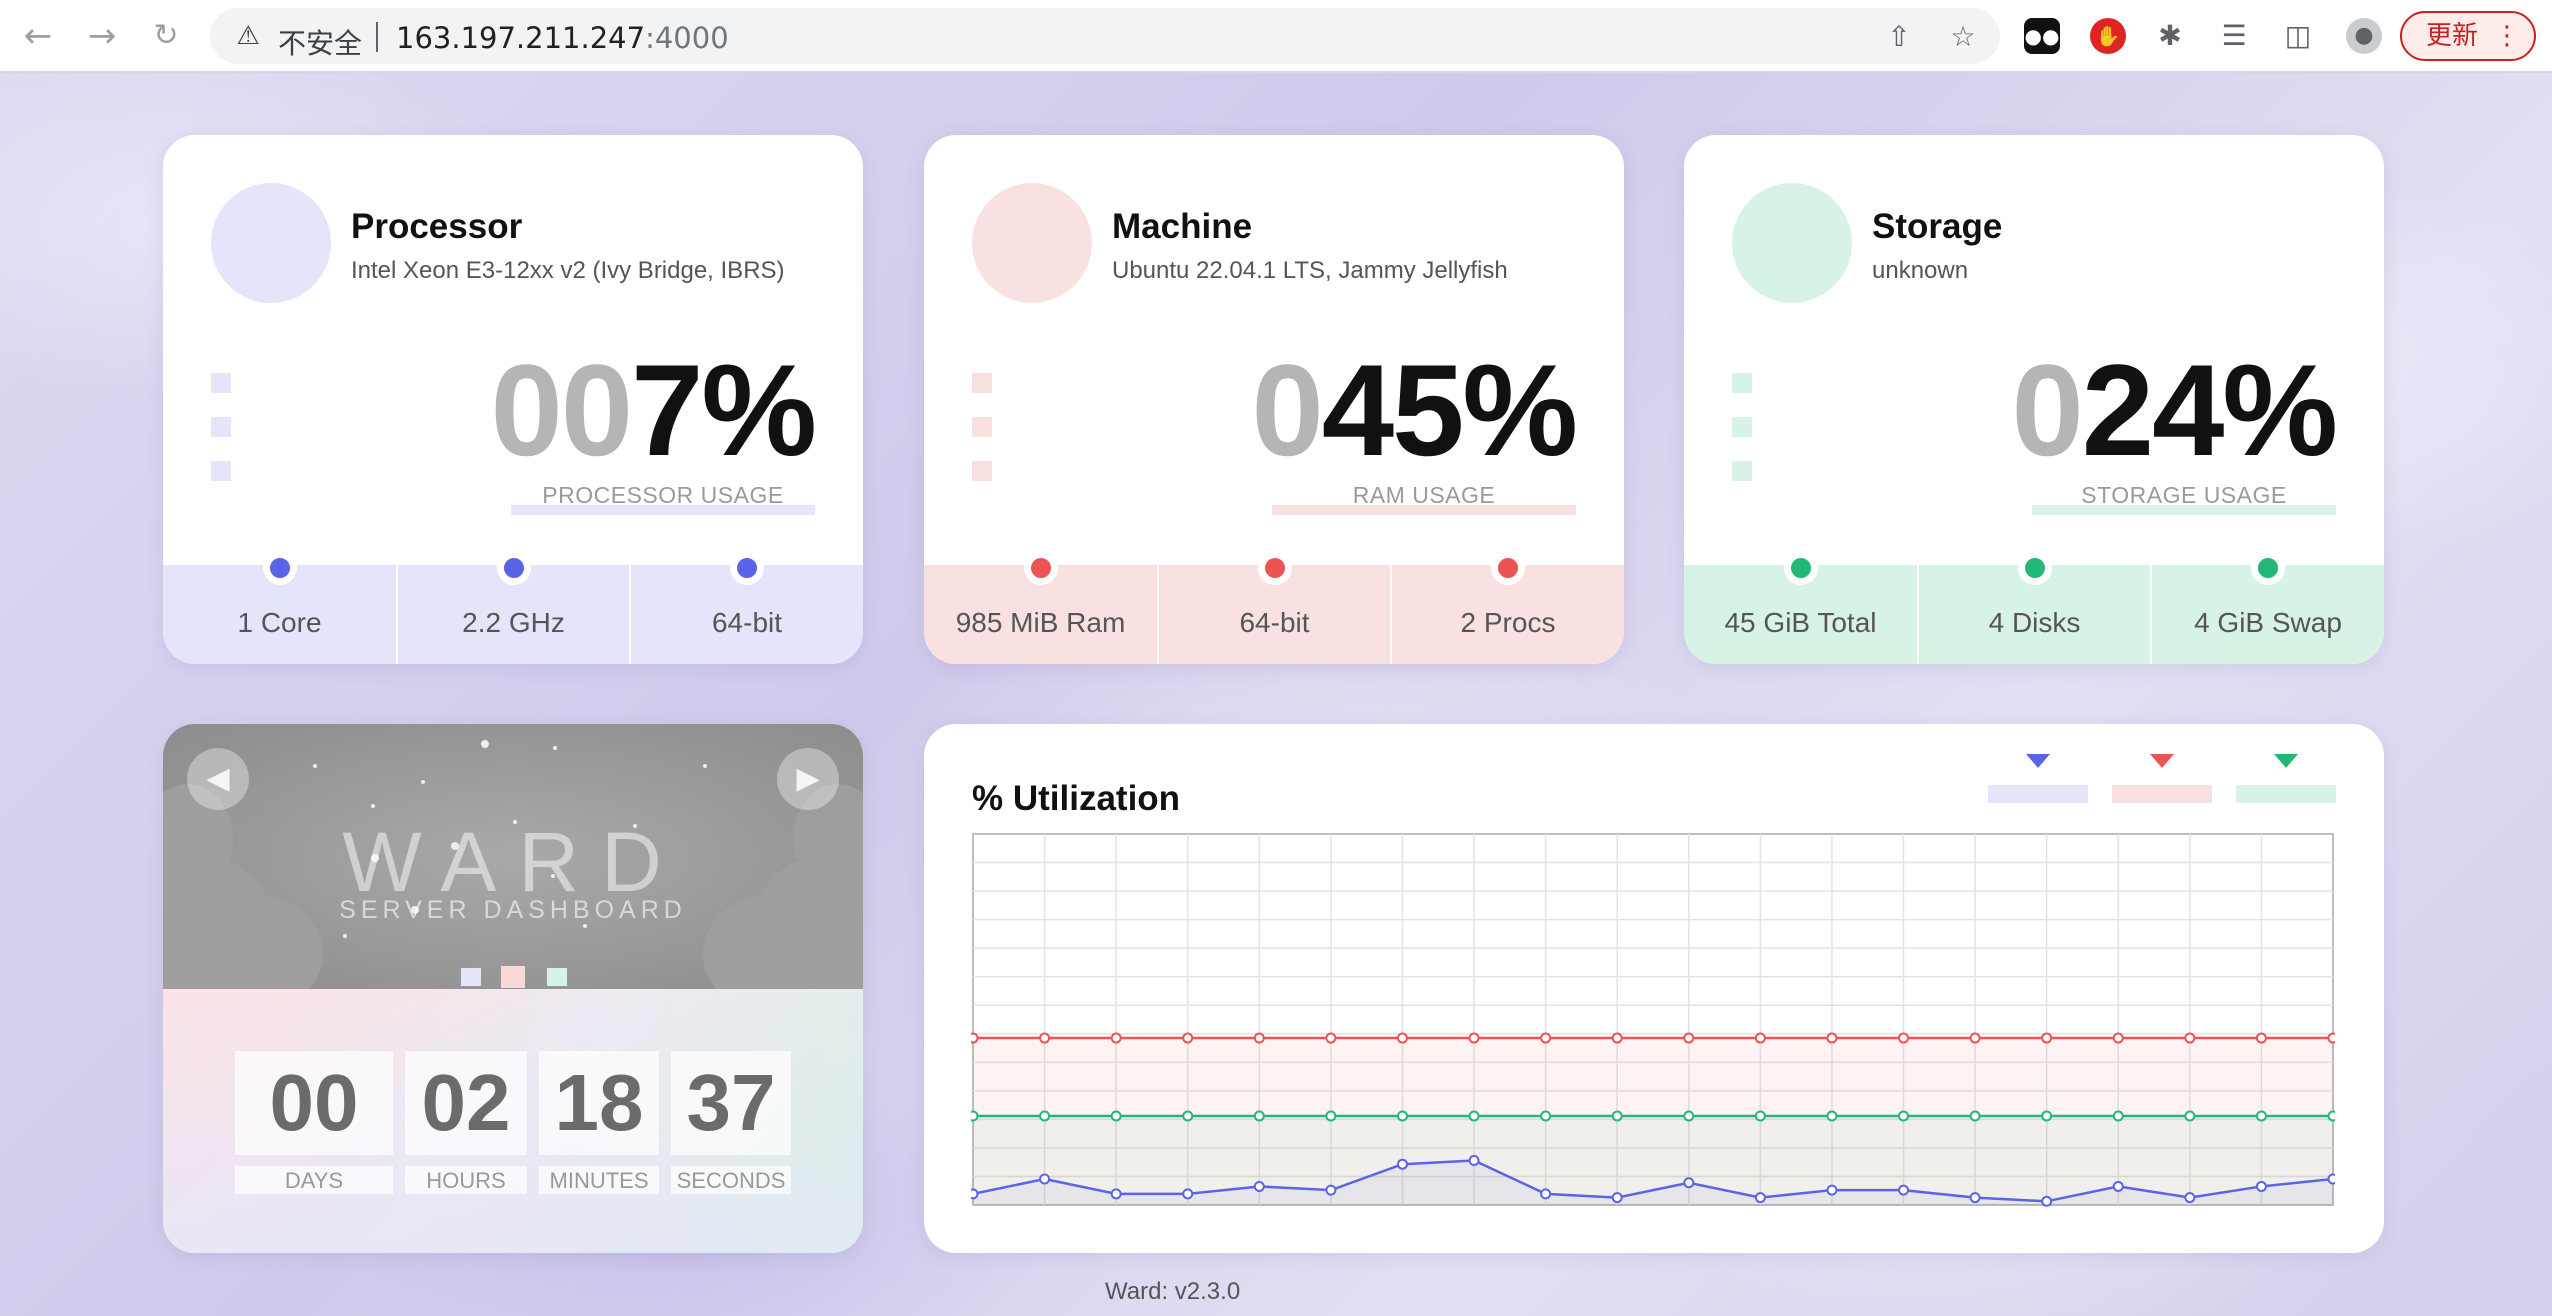 The image size is (2552, 1316). What do you see at coordinates (437, 226) in the screenshot?
I see `processor-title: Processor` at bounding box center [437, 226].